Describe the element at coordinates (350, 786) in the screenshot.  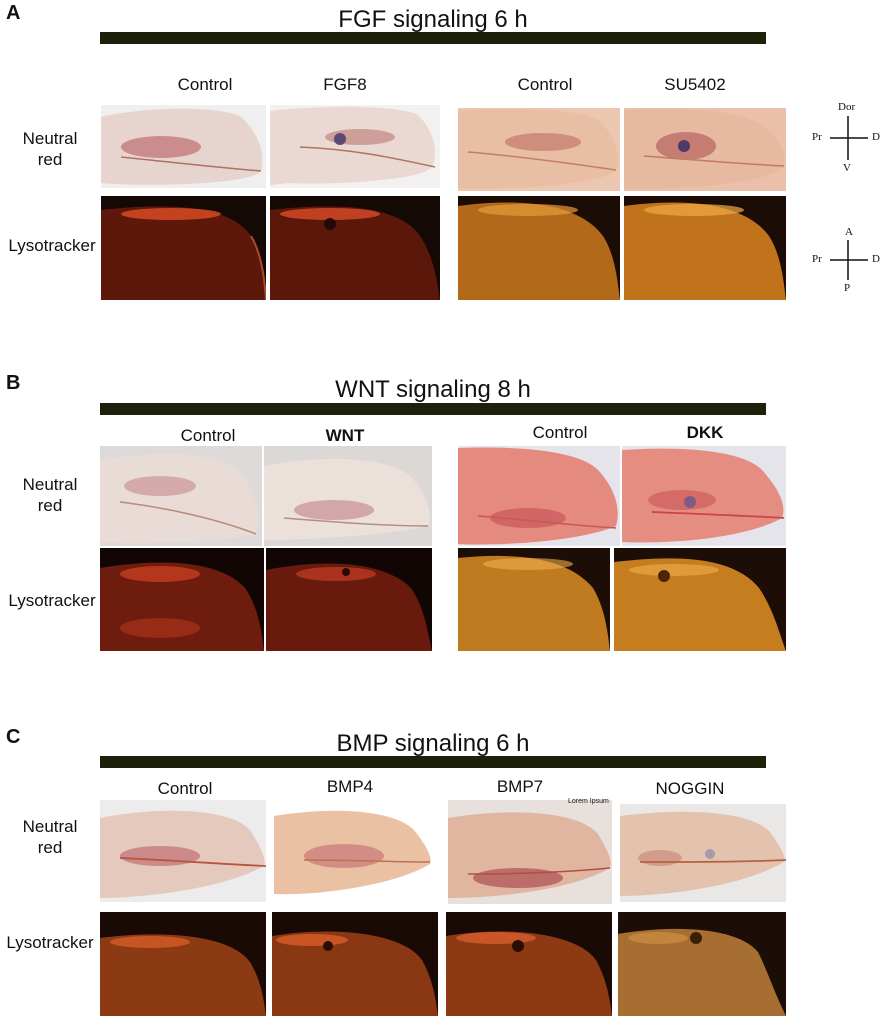
I see `panel-c-col-2: BMP4` at that location.